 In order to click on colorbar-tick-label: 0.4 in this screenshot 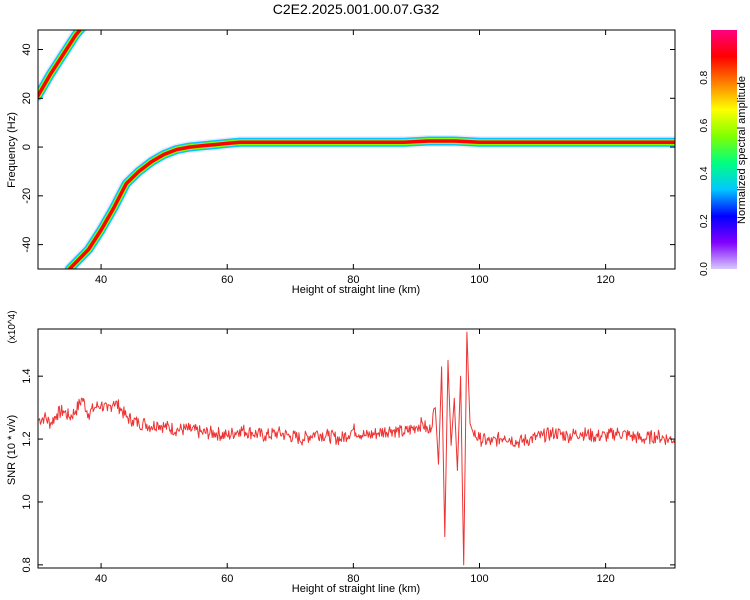, I will do `click(704, 173)`.